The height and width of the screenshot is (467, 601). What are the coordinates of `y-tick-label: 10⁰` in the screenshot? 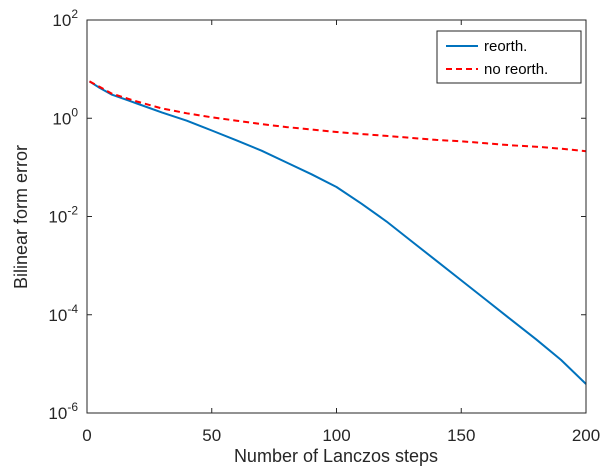 It's located at (65, 116).